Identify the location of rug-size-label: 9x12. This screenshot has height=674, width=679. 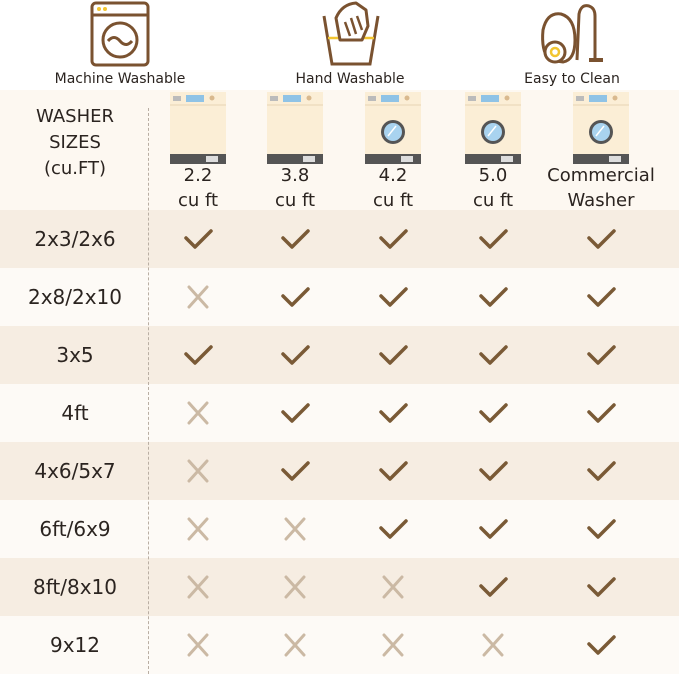
(74, 645).